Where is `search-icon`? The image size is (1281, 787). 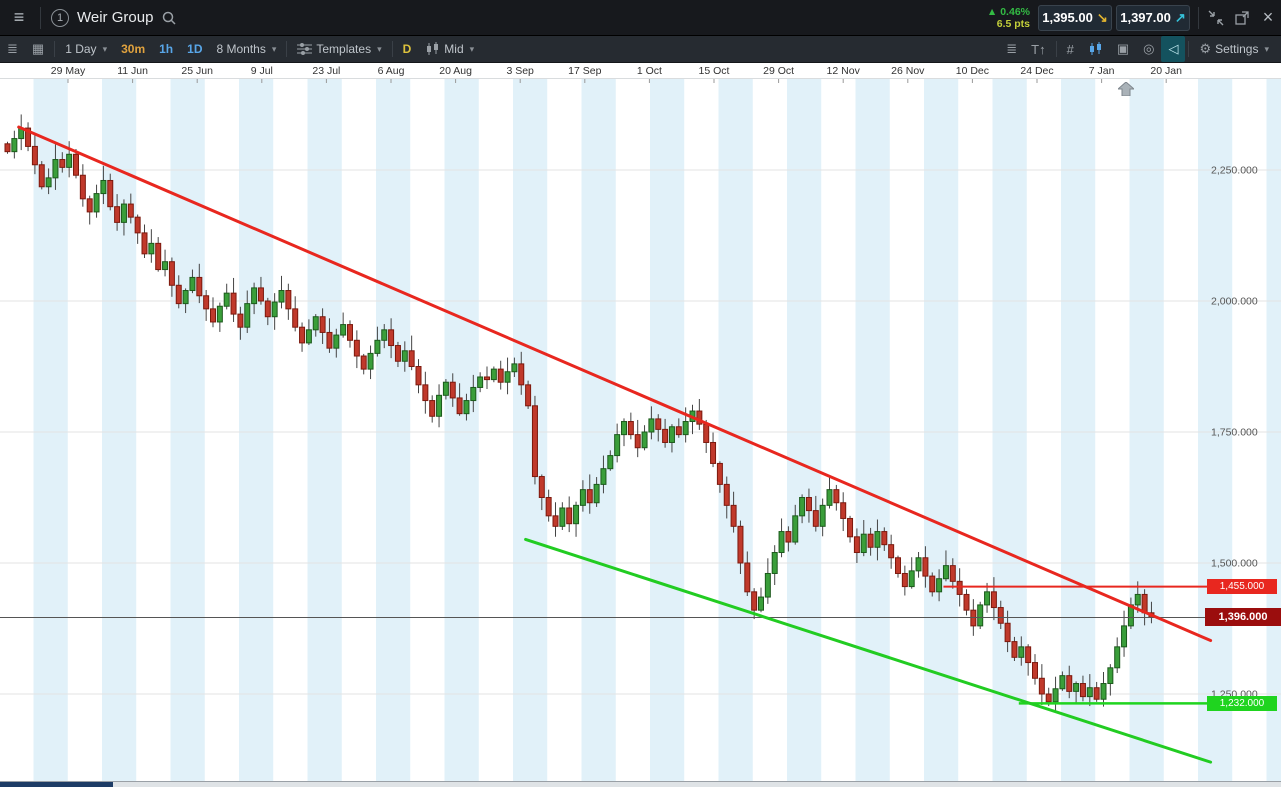
search-icon is located at coordinates (169, 18).